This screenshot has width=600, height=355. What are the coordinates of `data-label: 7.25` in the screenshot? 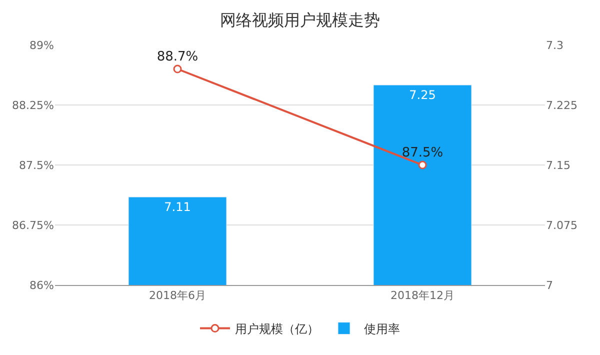 It's located at (422, 95).